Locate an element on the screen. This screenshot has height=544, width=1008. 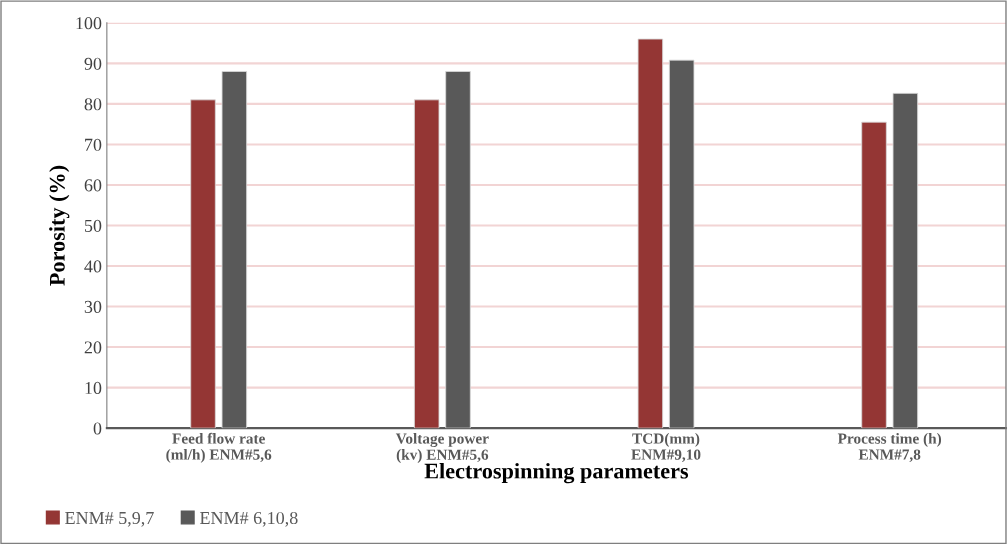
x-axis-title: Electrospinning parameters is located at coordinates (556, 473).